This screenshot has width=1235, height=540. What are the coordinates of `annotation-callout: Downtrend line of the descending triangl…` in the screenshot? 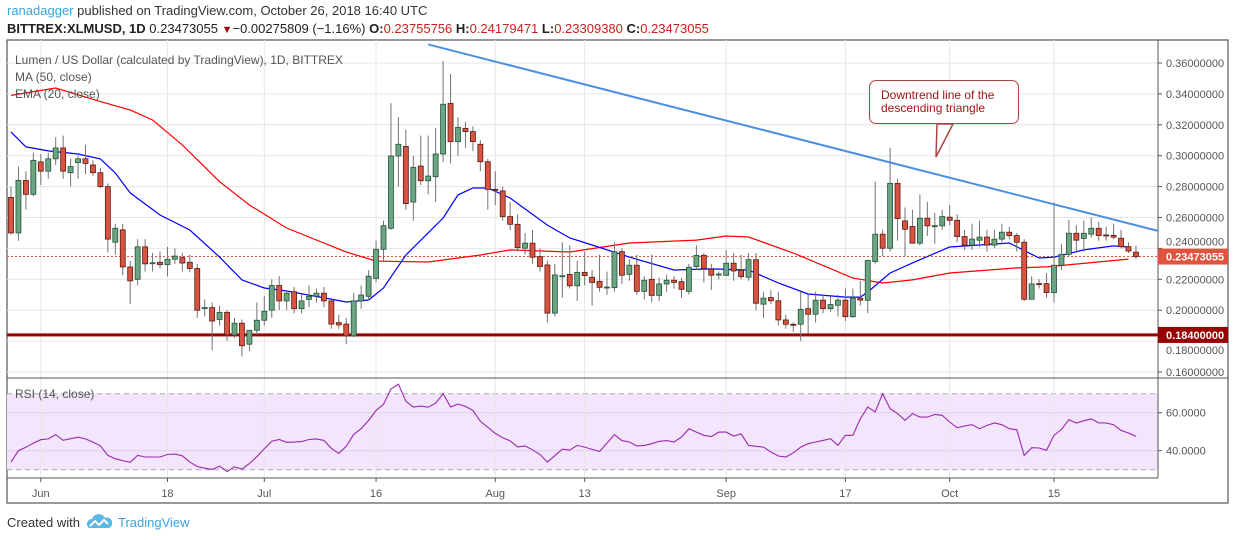 It's located at (944, 102).